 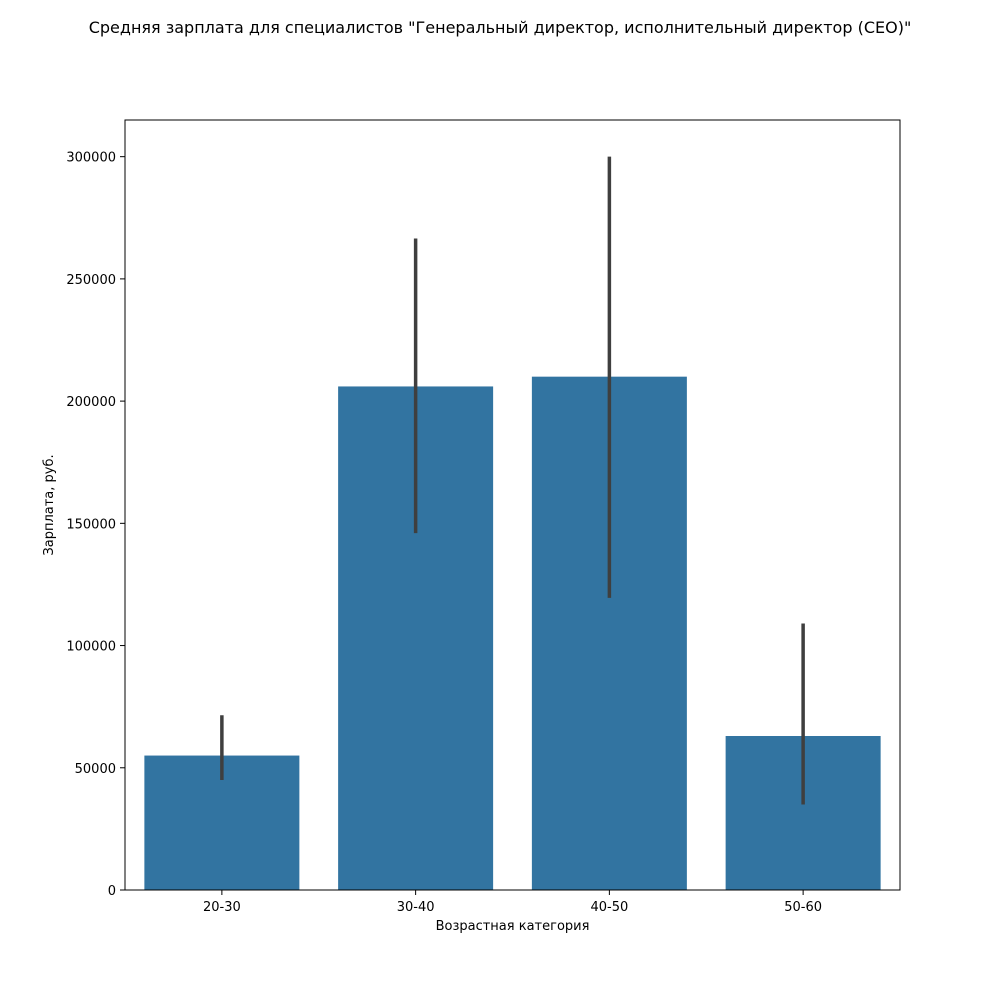 What do you see at coordinates (513, 926) in the screenshot?
I see `x-axis-label: Возрастная категория` at bounding box center [513, 926].